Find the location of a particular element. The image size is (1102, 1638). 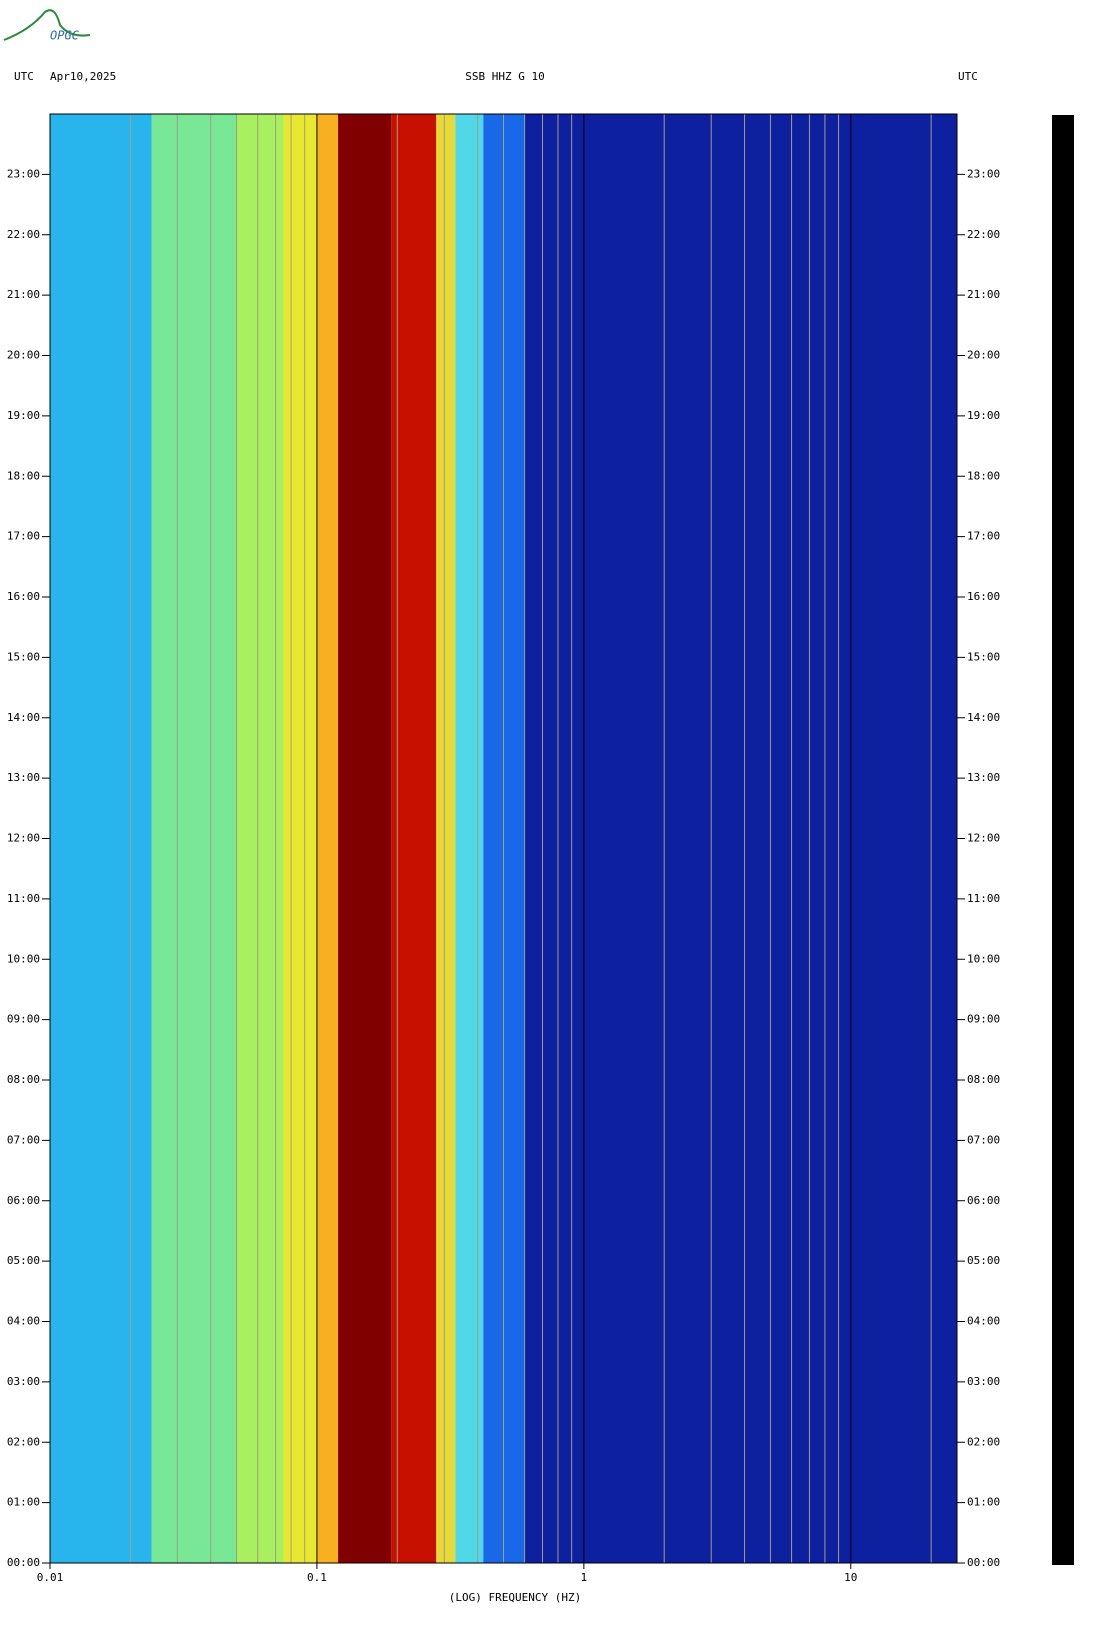

logo: OPGC is located at coordinates (65, 36).